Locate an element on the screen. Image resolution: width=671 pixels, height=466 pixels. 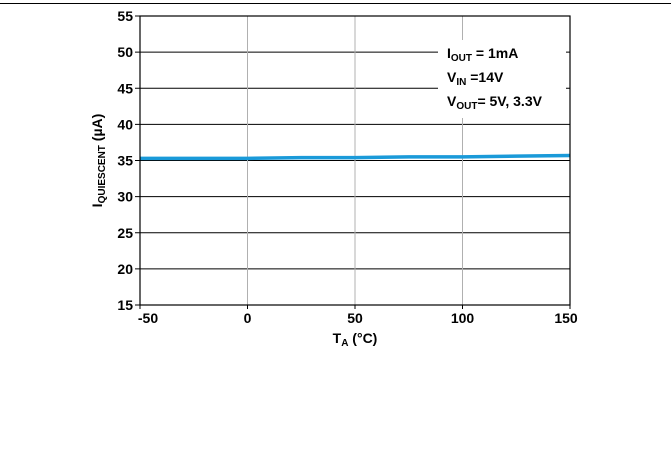
annotation-iout-sub: OUT is located at coordinates (461, 58).